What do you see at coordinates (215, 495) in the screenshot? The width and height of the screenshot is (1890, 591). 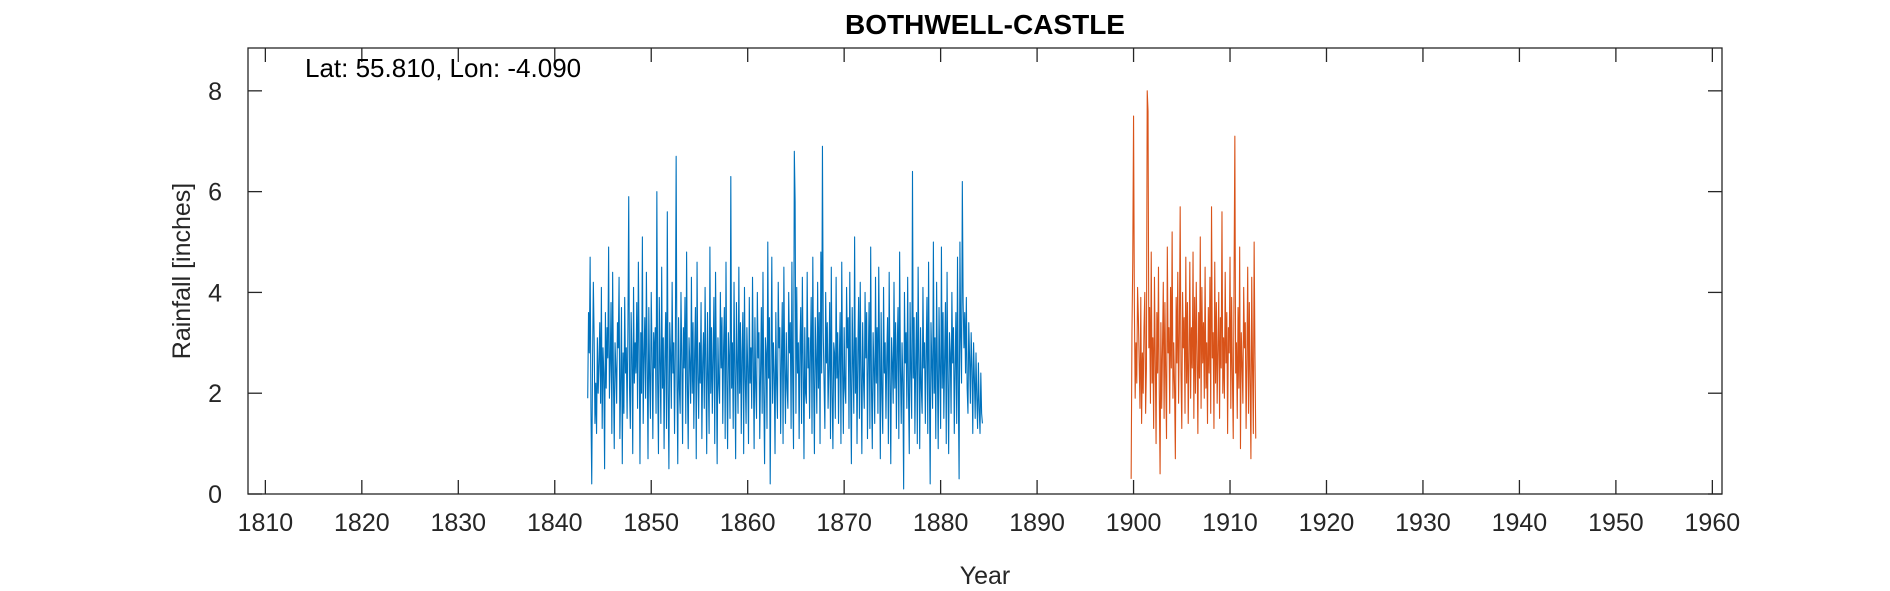 I see `y-tick-label-0: 0` at bounding box center [215, 495].